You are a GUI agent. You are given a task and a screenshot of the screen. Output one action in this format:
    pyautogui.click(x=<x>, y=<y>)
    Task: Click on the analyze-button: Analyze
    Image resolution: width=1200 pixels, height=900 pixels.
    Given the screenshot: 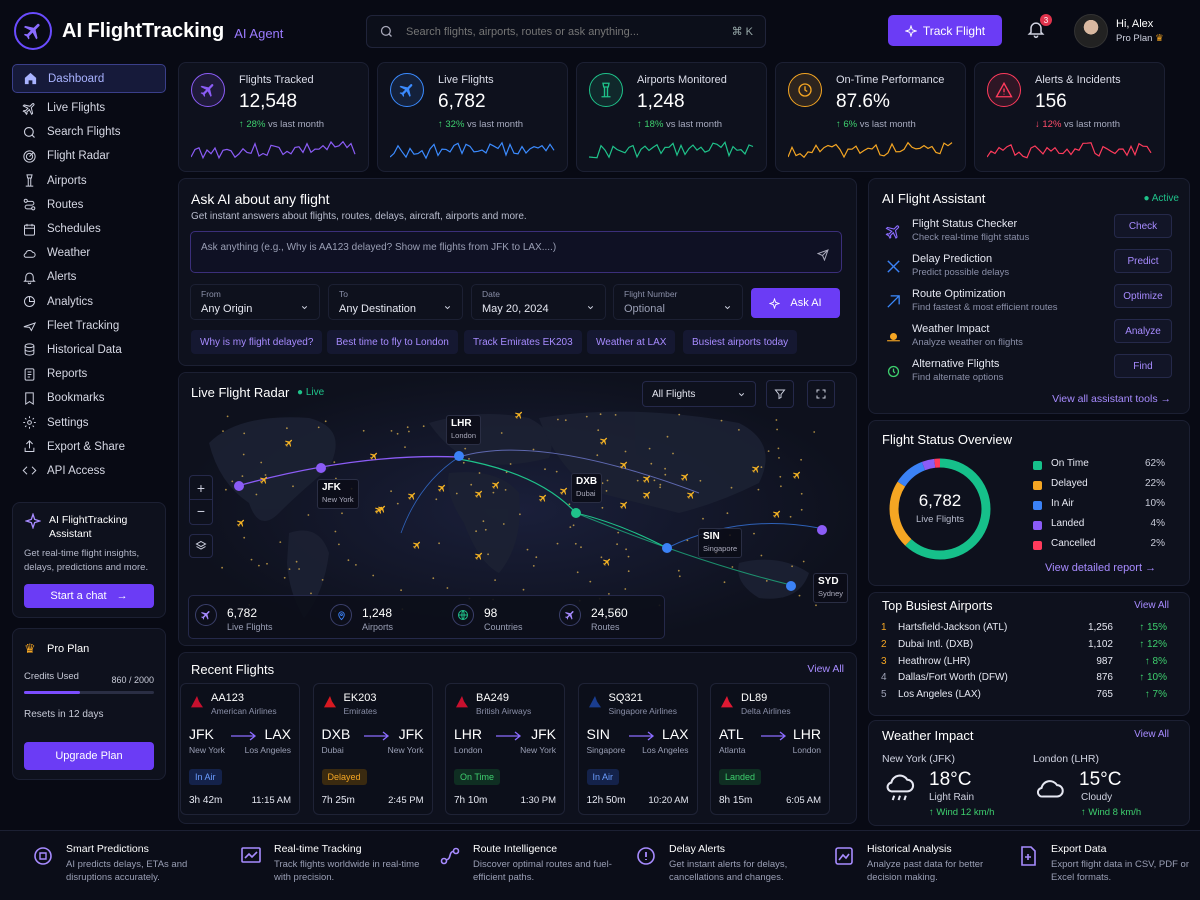 What is the action you would take?
    pyautogui.click(x=1143, y=331)
    